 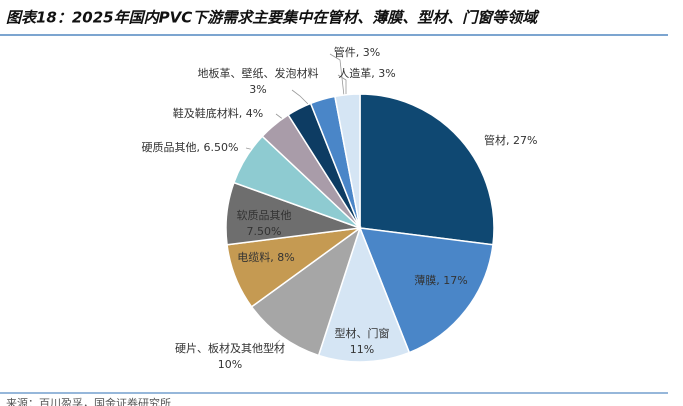 I want to click on slice-label: 软质品其他 7.50%, so click(x=264, y=223).